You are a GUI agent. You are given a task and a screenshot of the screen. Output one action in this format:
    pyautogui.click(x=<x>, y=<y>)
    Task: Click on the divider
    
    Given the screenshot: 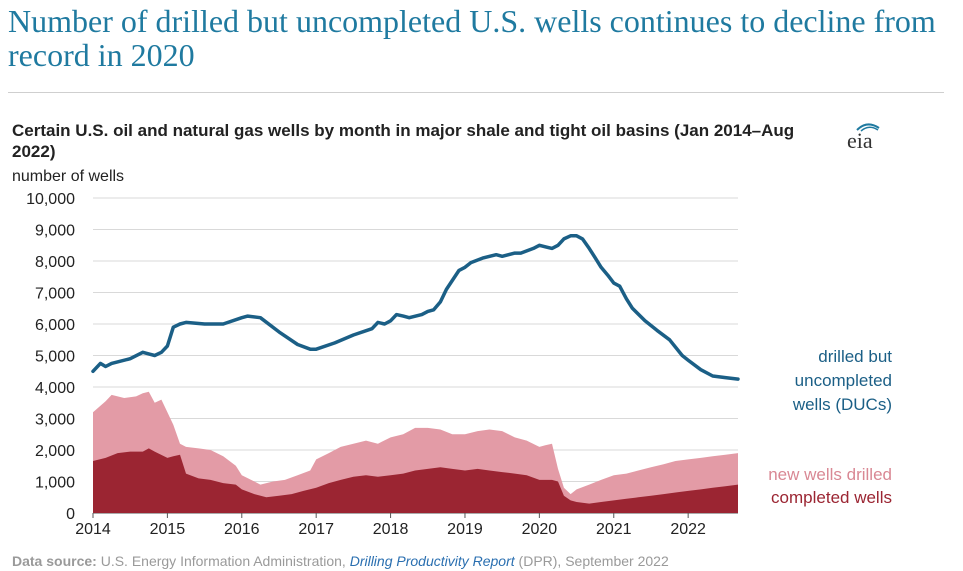 What is the action you would take?
    pyautogui.click(x=476, y=92)
    